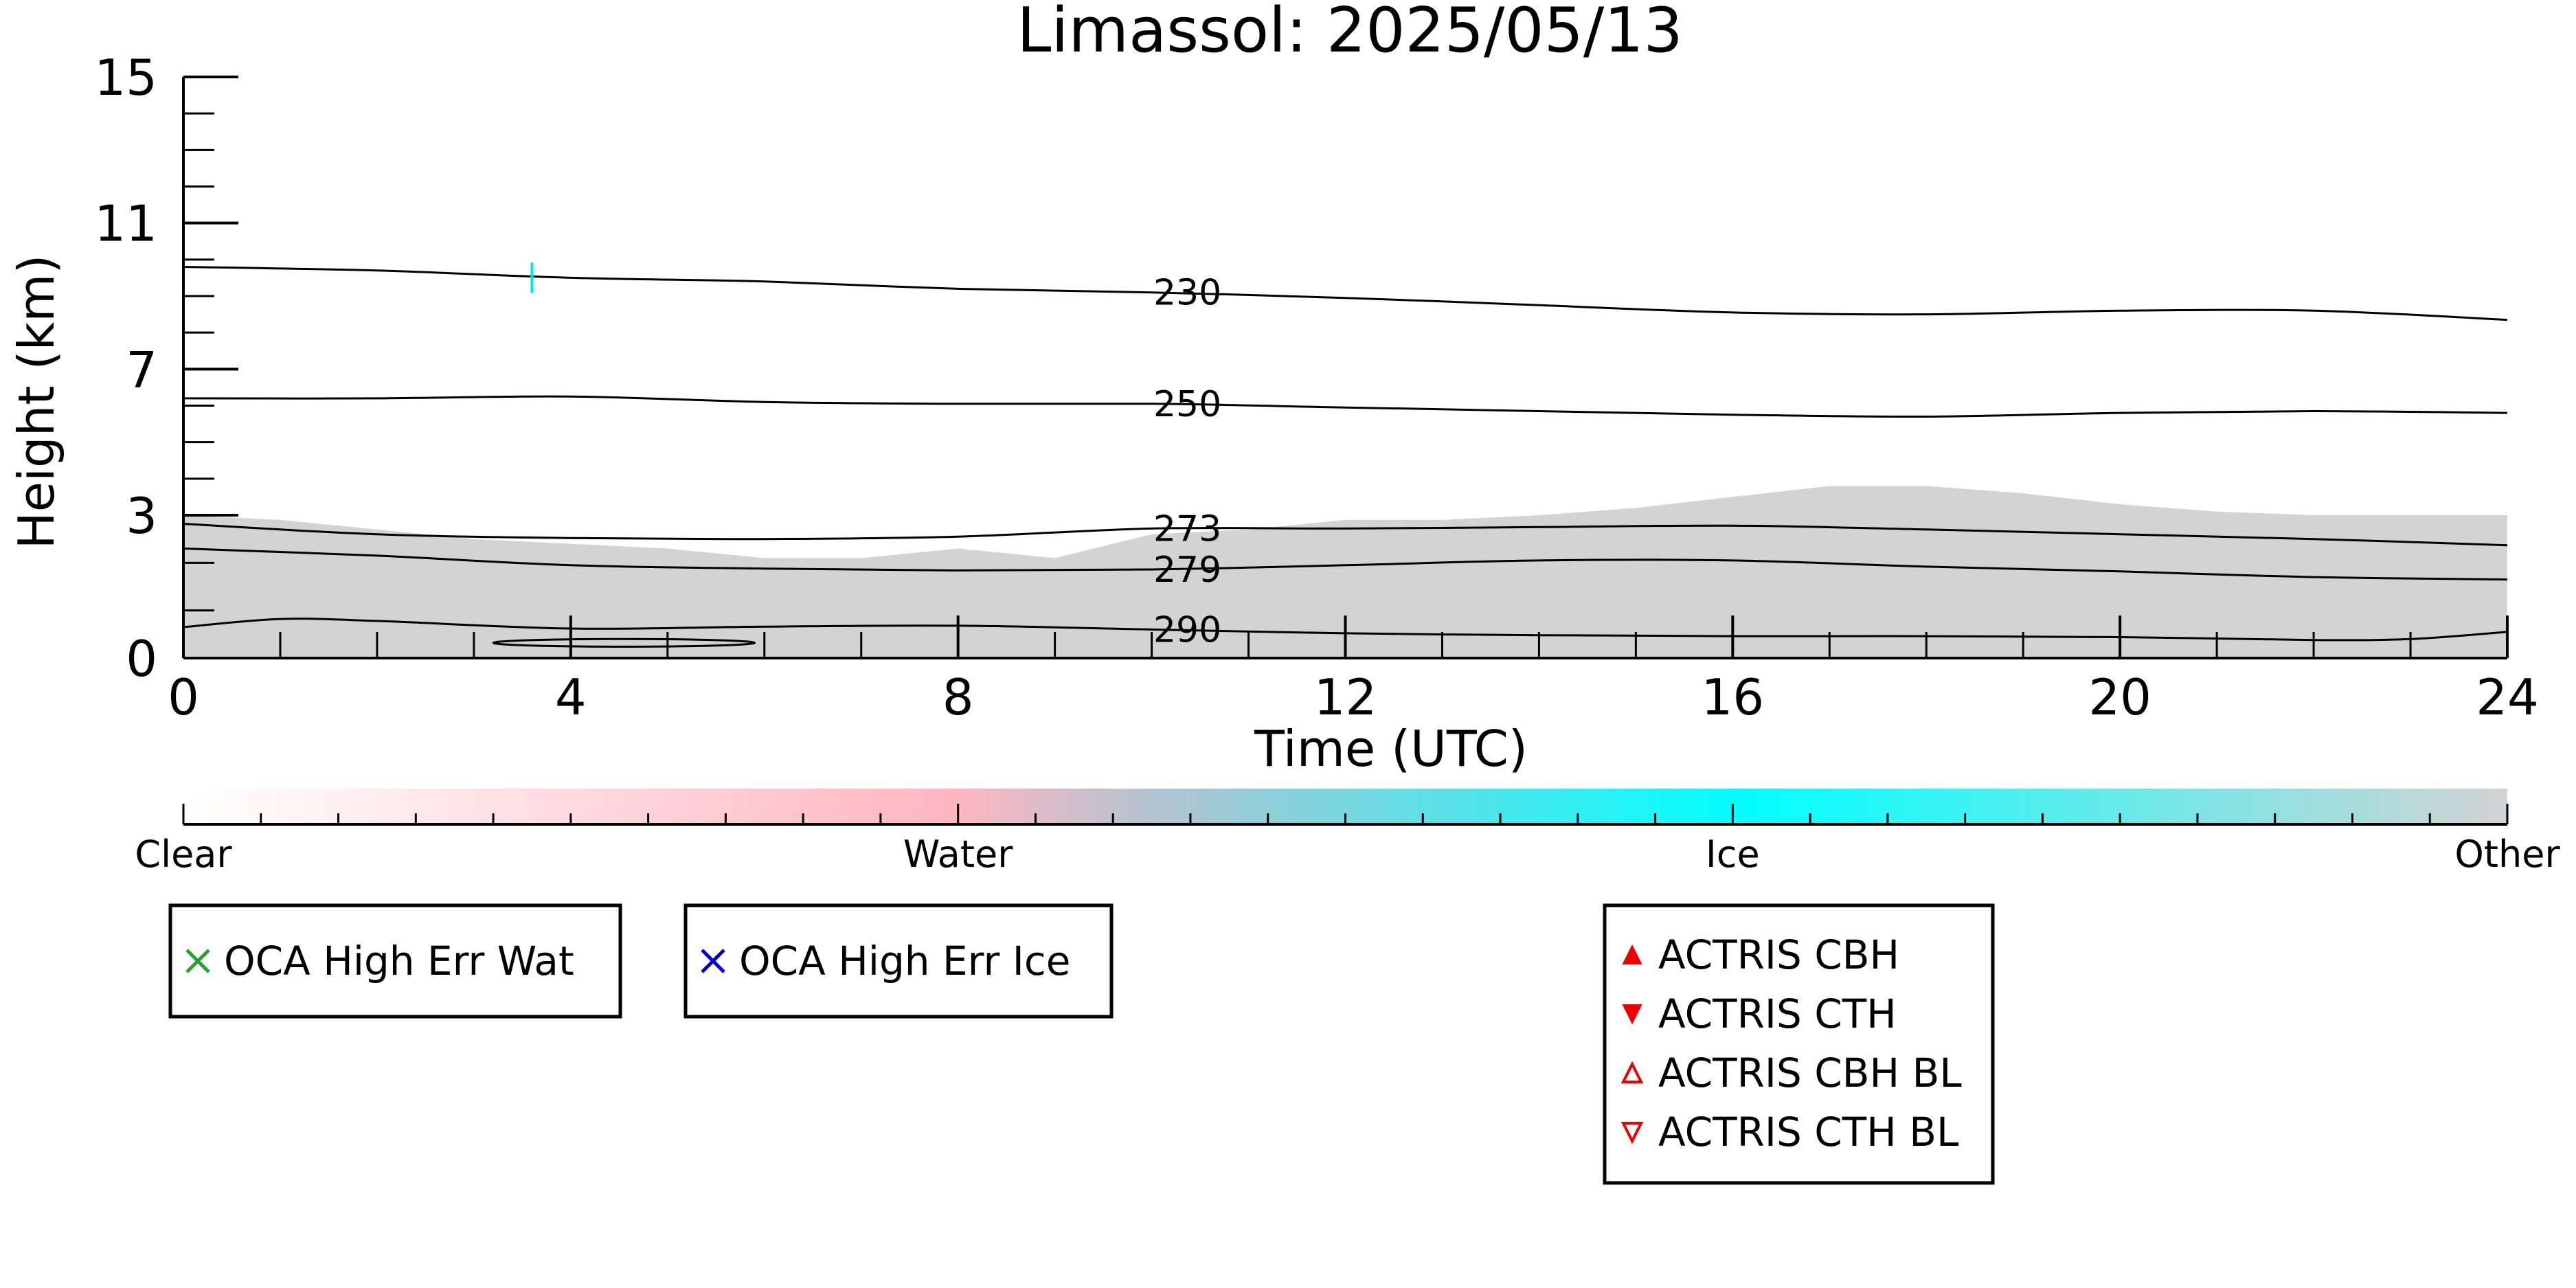 Image resolution: width=2576 pixels, height=1288 pixels. I want to click on y-tick-label: 3, so click(141, 516).